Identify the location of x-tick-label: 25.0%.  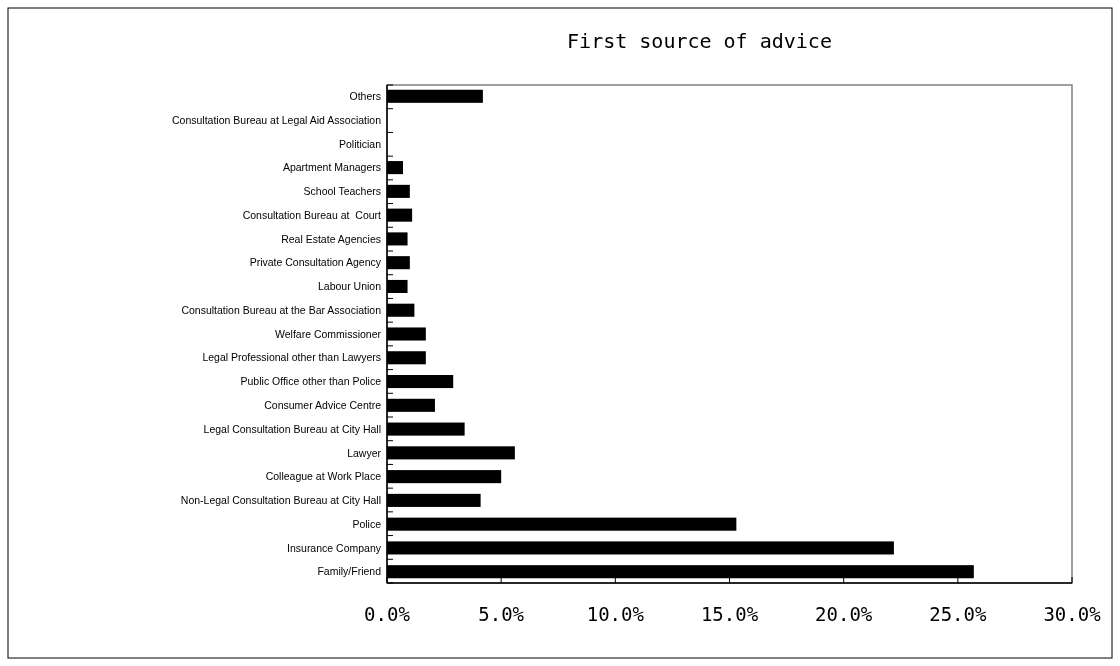
(958, 614).